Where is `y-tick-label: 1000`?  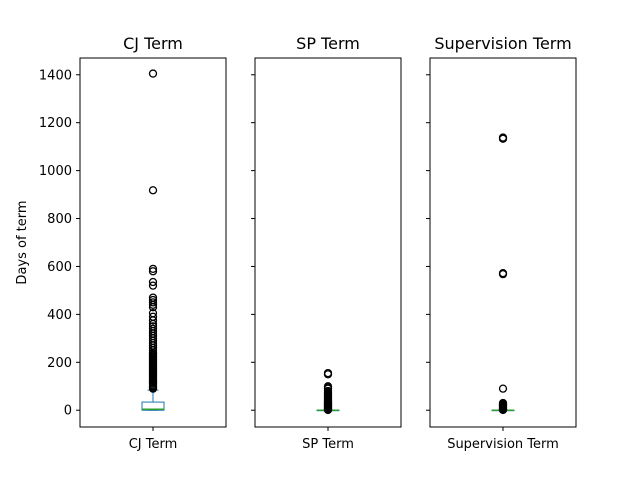
y-tick-label: 1000 is located at coordinates (55, 171).